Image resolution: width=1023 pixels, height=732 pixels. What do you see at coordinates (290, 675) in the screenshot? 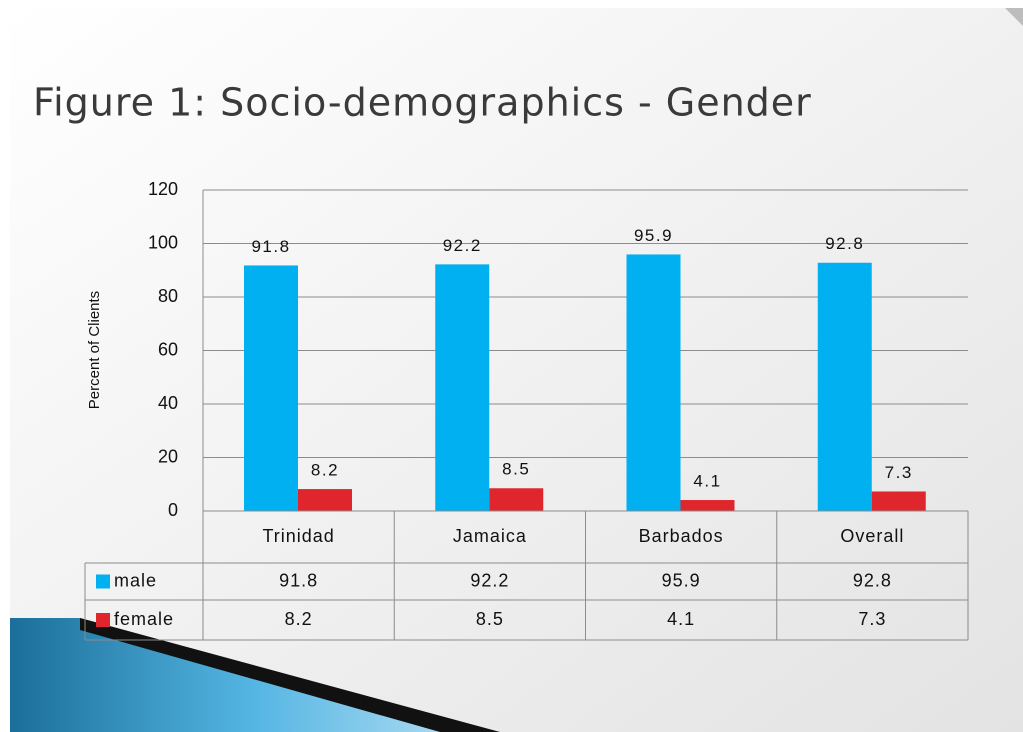
I see `arrow-shadow` at bounding box center [290, 675].